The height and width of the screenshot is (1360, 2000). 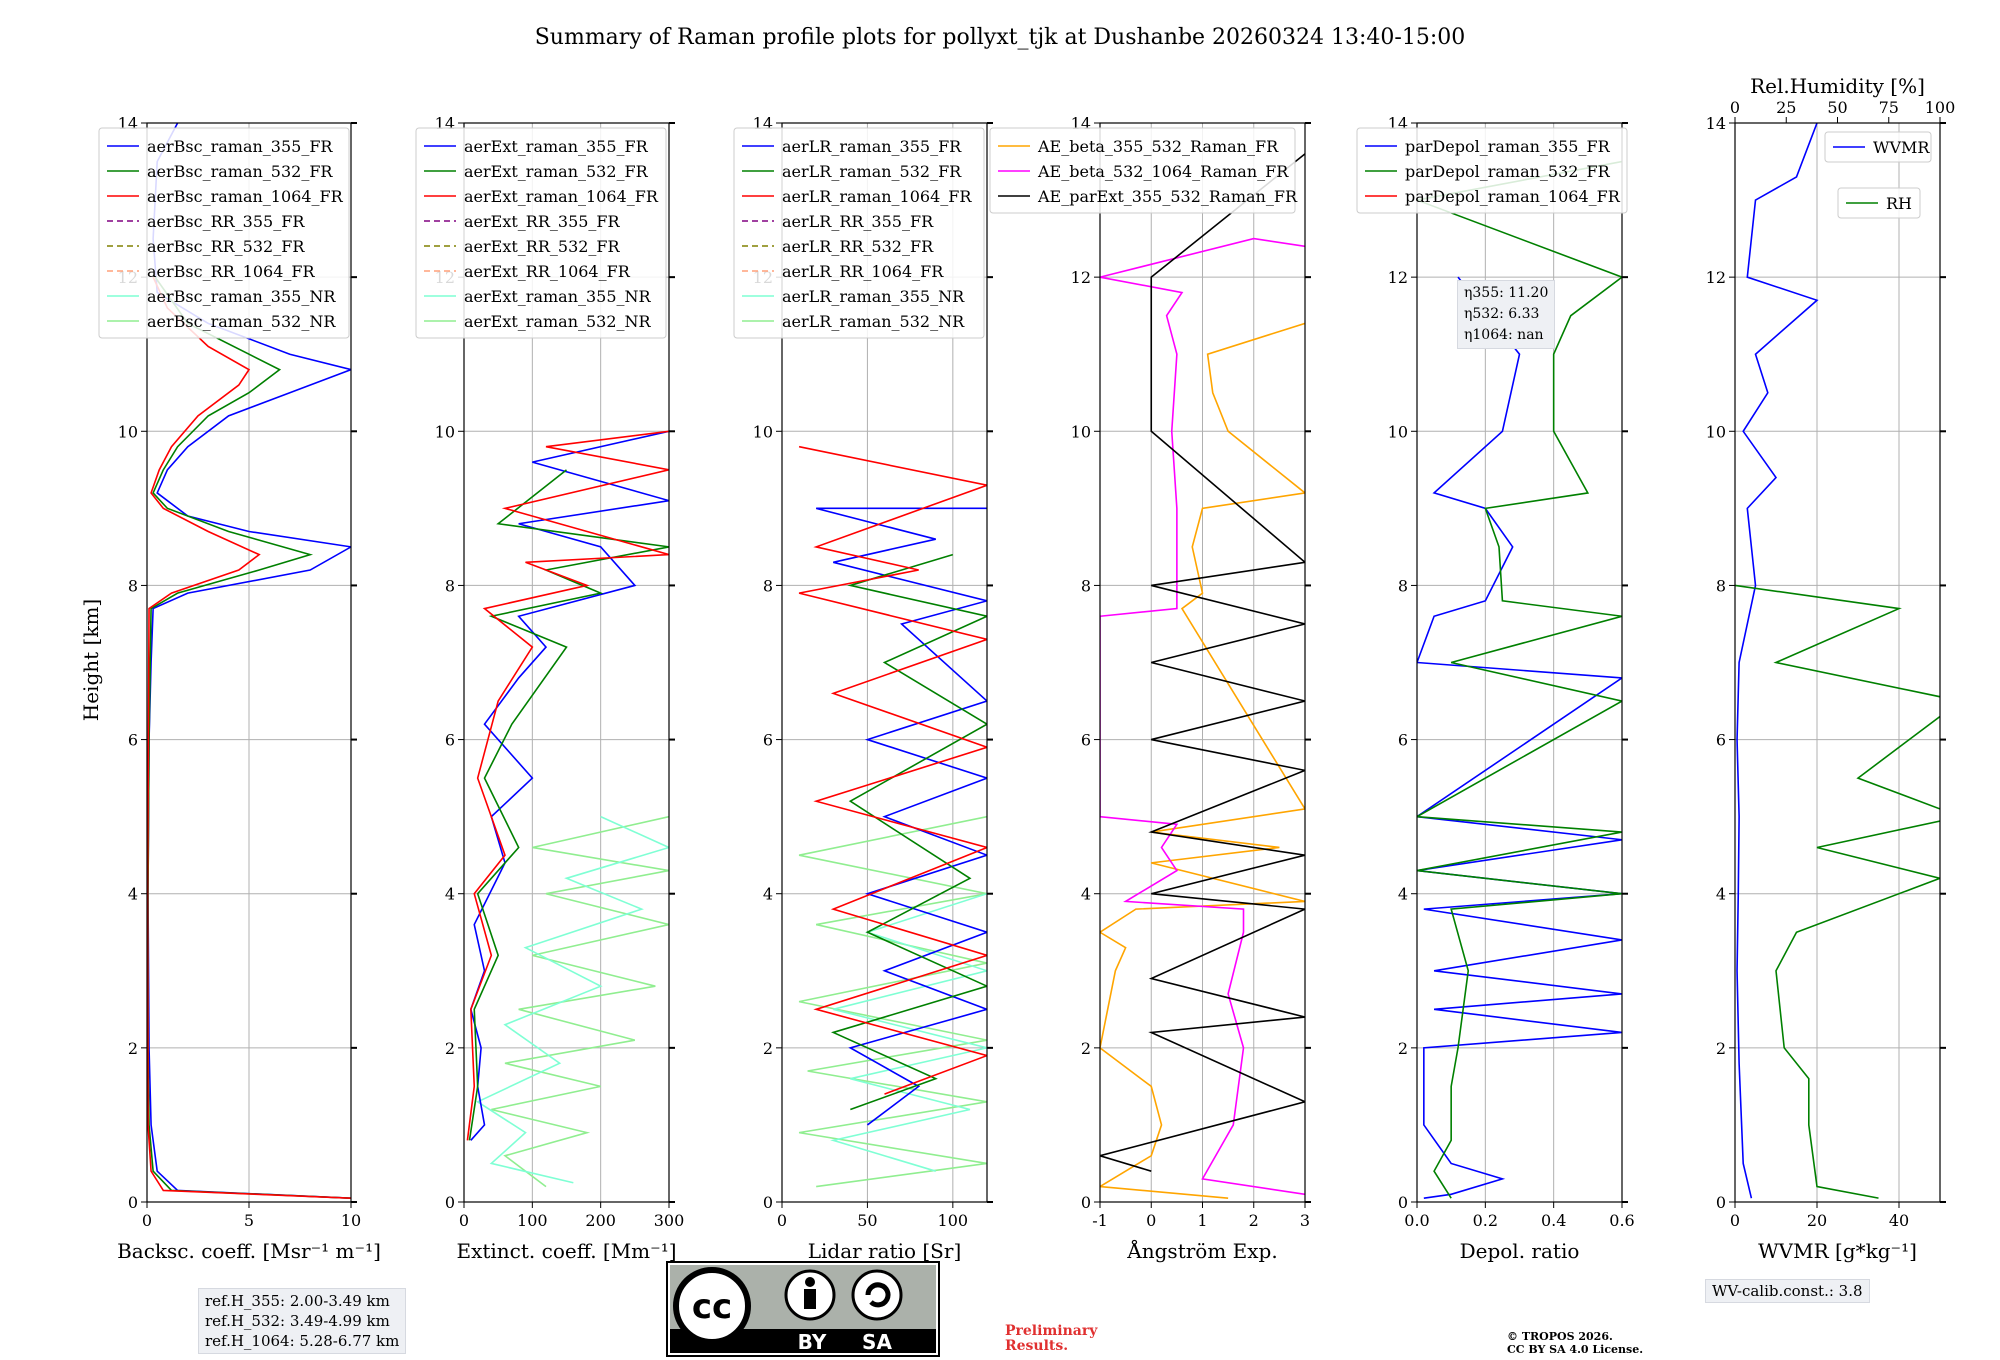 I want to click on legend-label: AE_beta_532_1064_Raman_FR, so click(x=1163, y=171).